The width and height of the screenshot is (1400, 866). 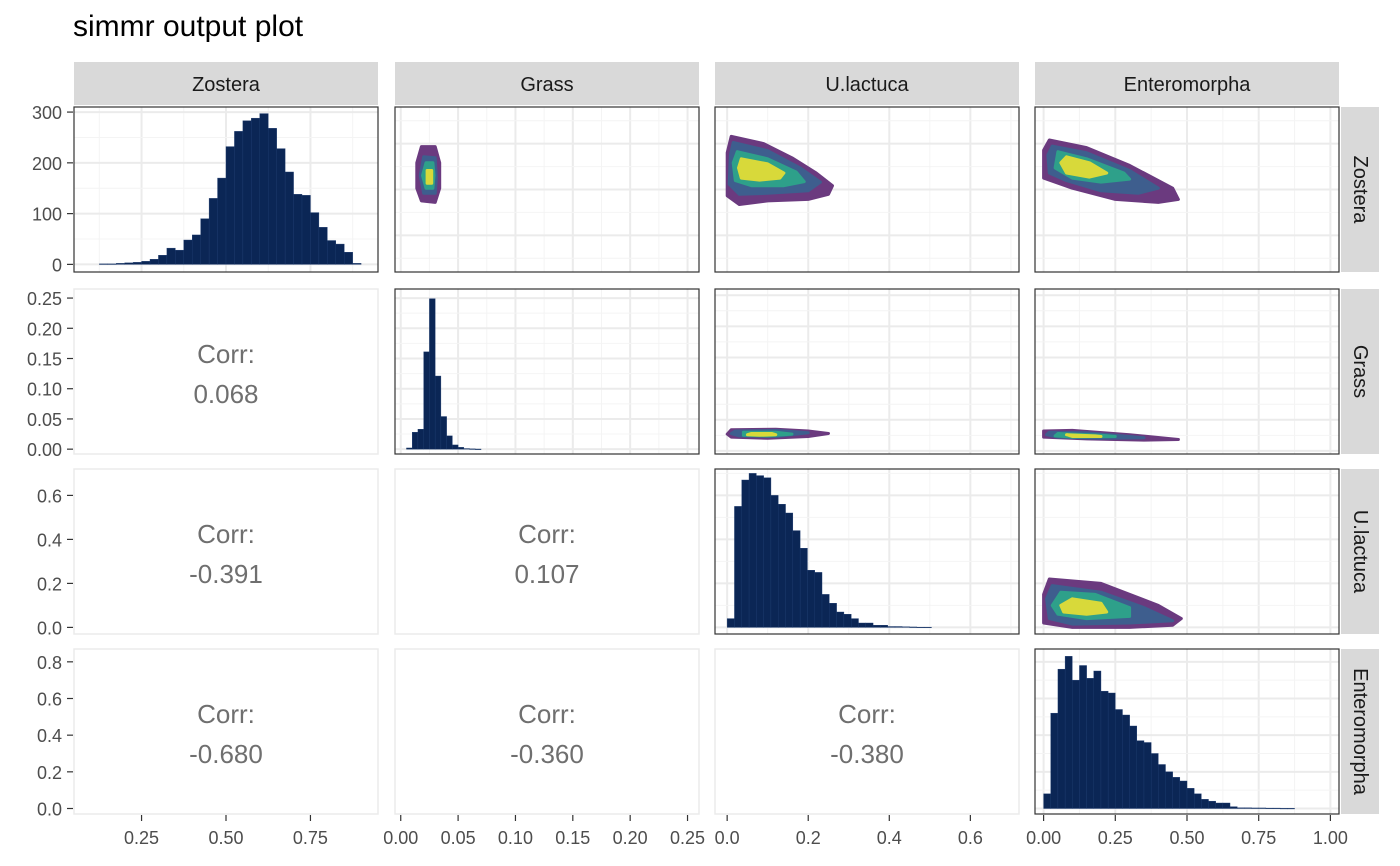 What do you see at coordinates (49, 700) in the screenshot?
I see `y-axis-tick-label: 0.6` at bounding box center [49, 700].